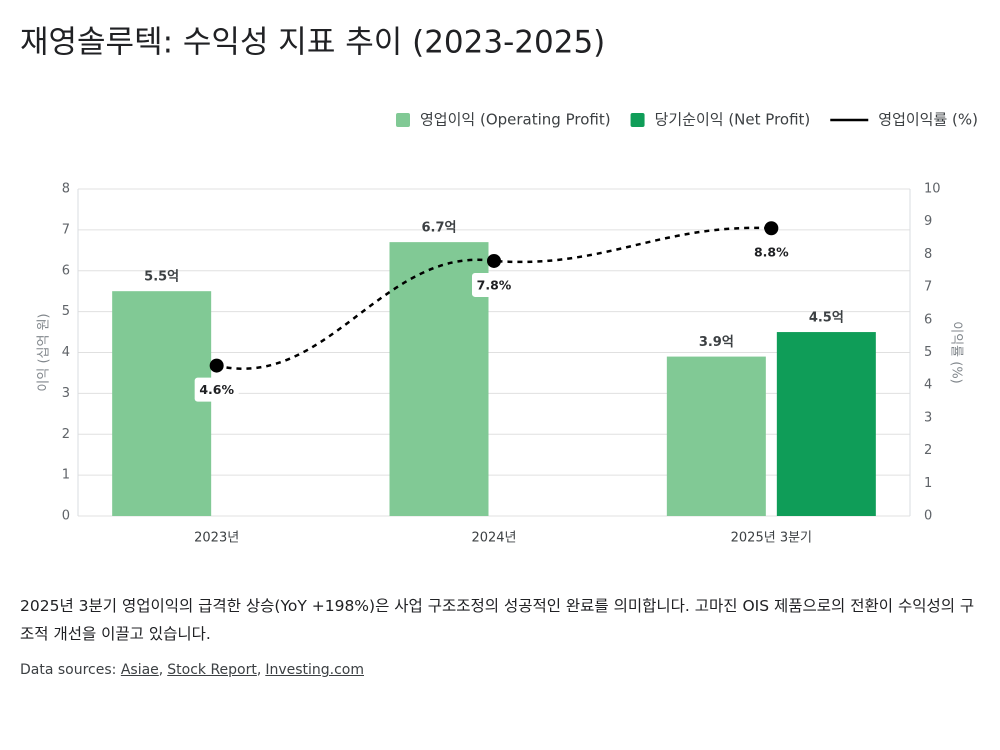  What do you see at coordinates (66, 311) in the screenshot?
I see `y-tick-label: 5` at bounding box center [66, 311].